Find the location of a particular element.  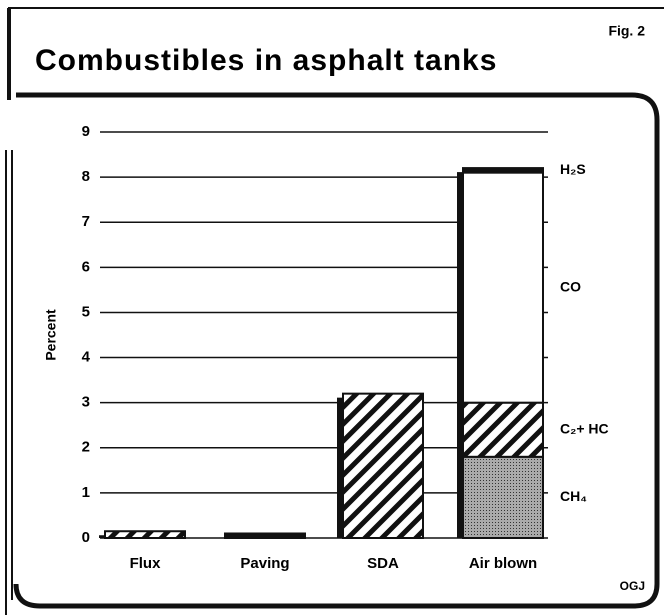

series-label: C₂+ HC is located at coordinates (584, 428).